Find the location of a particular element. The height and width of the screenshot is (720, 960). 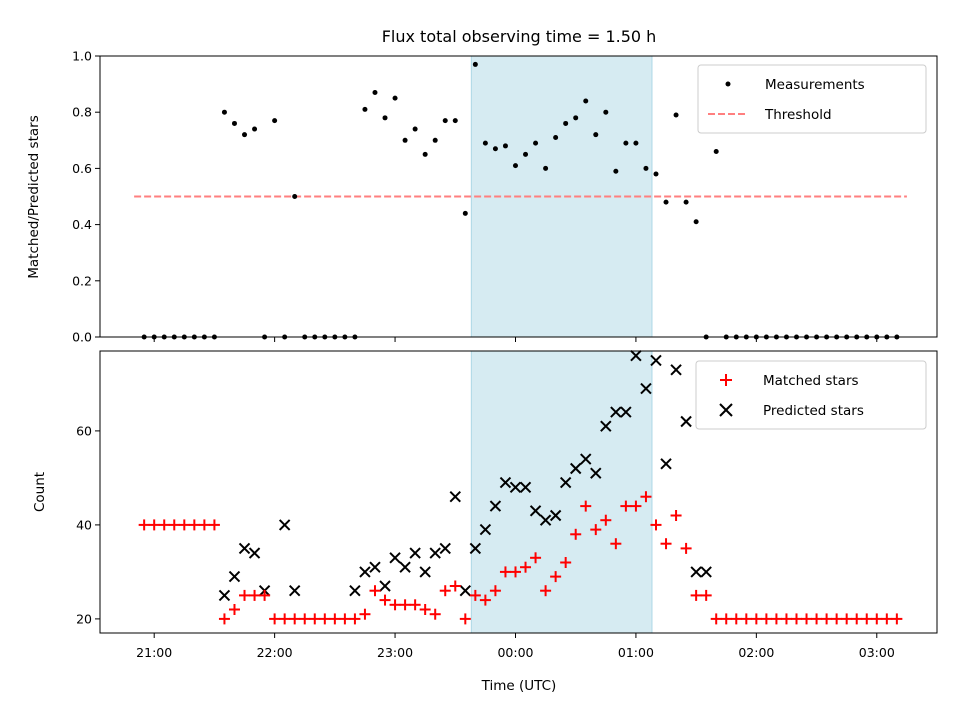

bottom-legend: Matched stars Predicted stars is located at coordinates (811, 395).